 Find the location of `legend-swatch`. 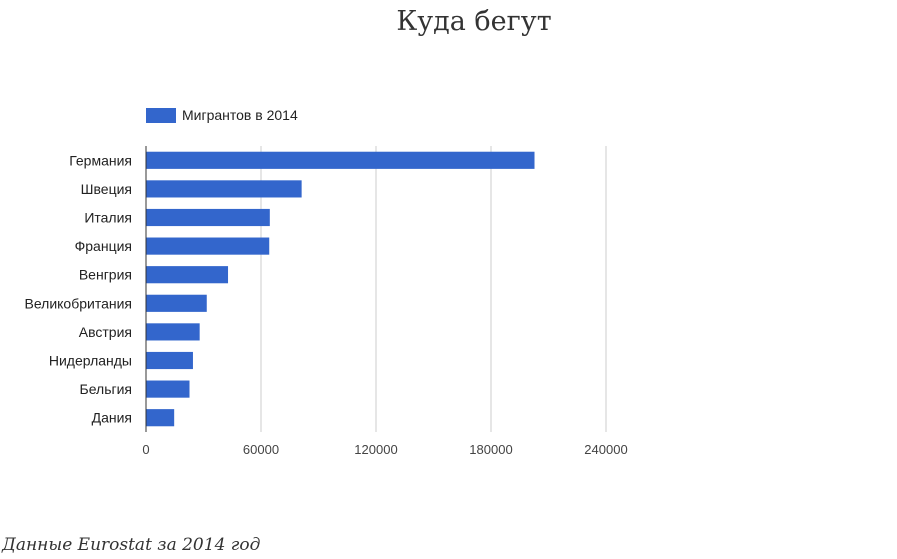

legend-swatch is located at coordinates (161, 115).